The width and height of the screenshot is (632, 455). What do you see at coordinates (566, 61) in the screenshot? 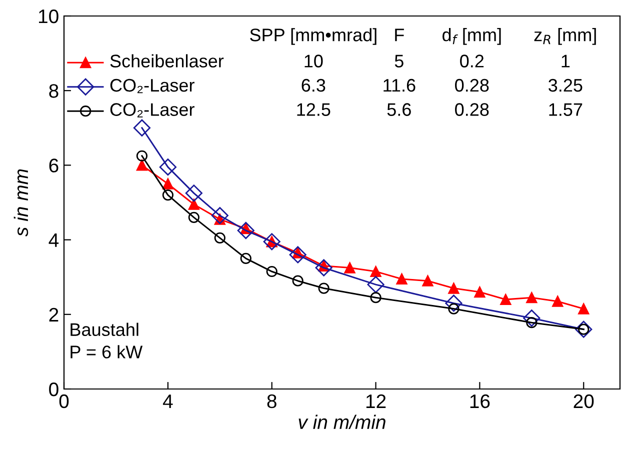
I see `annotation: 1` at bounding box center [566, 61].